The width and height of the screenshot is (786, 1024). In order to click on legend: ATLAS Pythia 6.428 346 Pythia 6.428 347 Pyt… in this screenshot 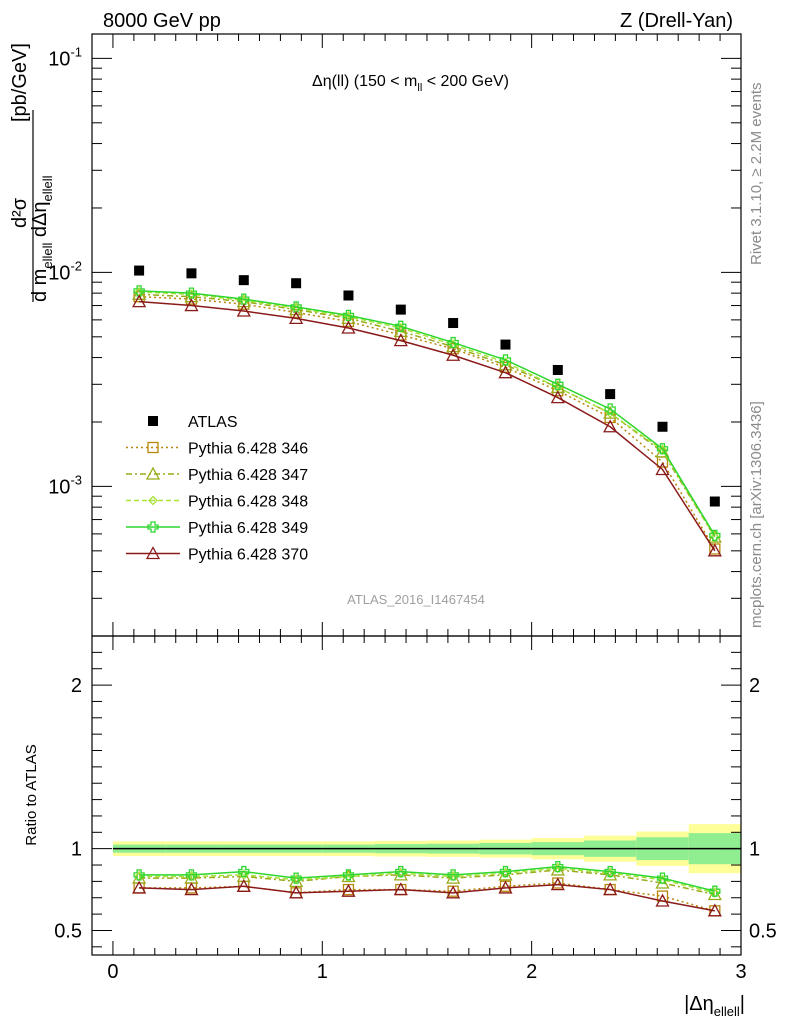, I will do `click(217, 489)`.